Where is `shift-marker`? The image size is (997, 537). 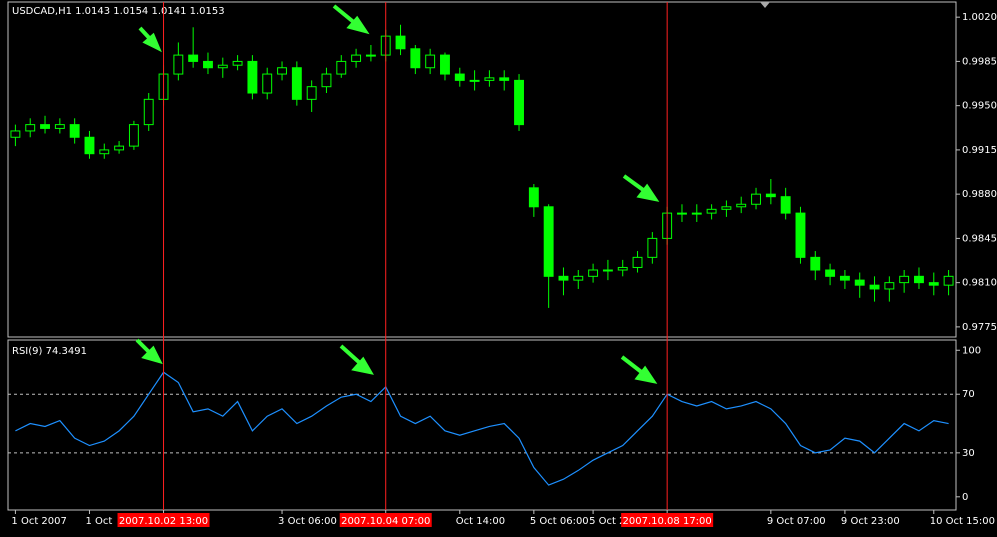 shift-marker is located at coordinates (765, 5).